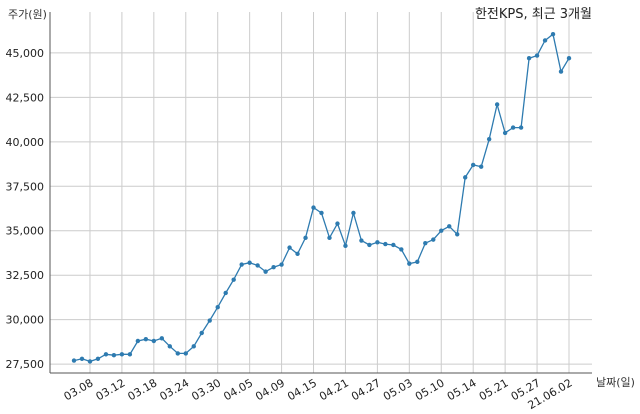 The height and width of the screenshot is (414, 640). I want to click on y-tick-label: 42,500, so click(25, 97).